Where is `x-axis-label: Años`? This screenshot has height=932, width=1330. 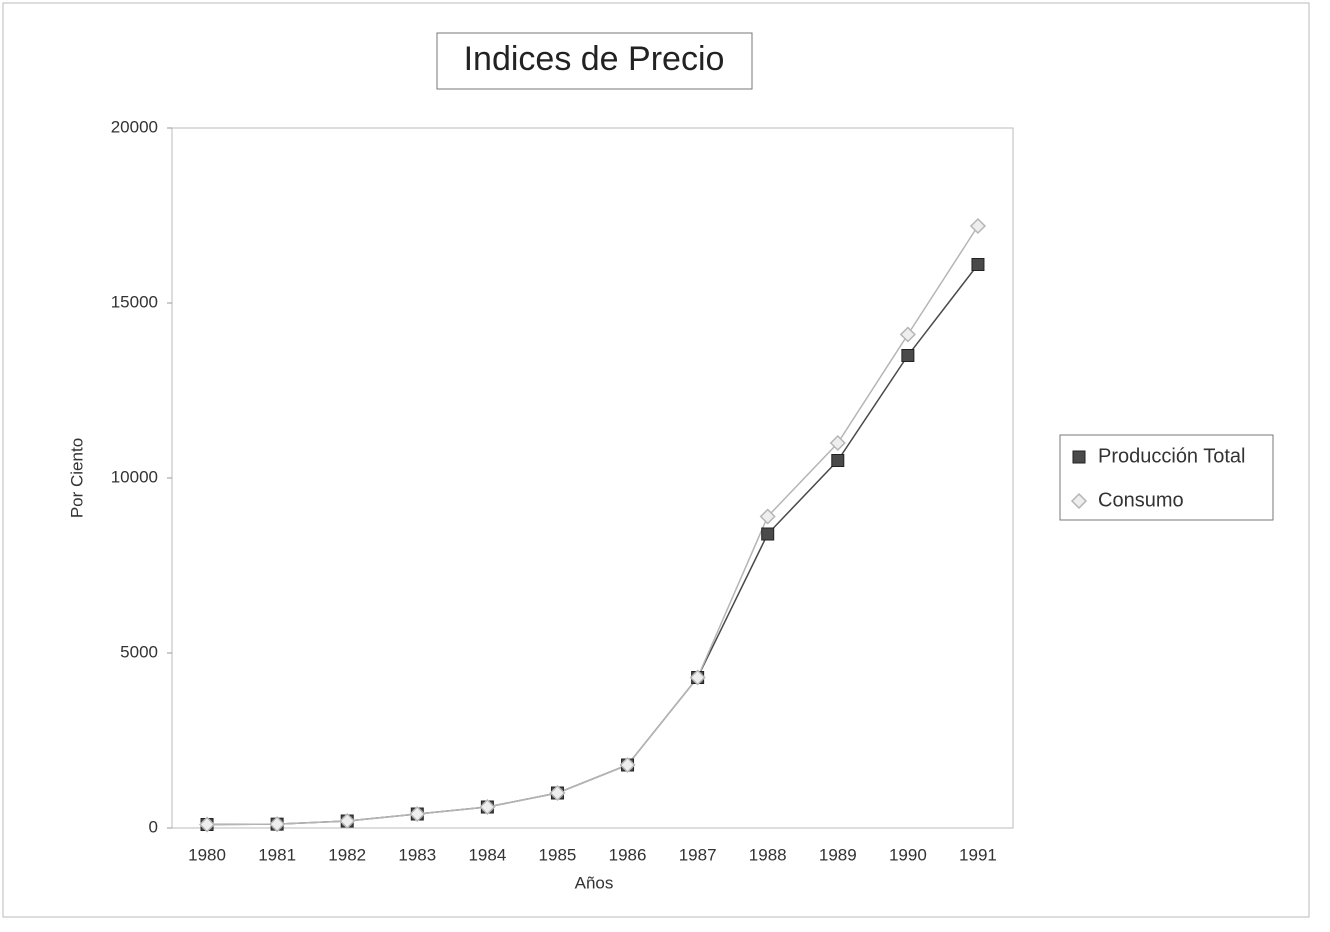 x-axis-label: Años is located at coordinates (594, 882).